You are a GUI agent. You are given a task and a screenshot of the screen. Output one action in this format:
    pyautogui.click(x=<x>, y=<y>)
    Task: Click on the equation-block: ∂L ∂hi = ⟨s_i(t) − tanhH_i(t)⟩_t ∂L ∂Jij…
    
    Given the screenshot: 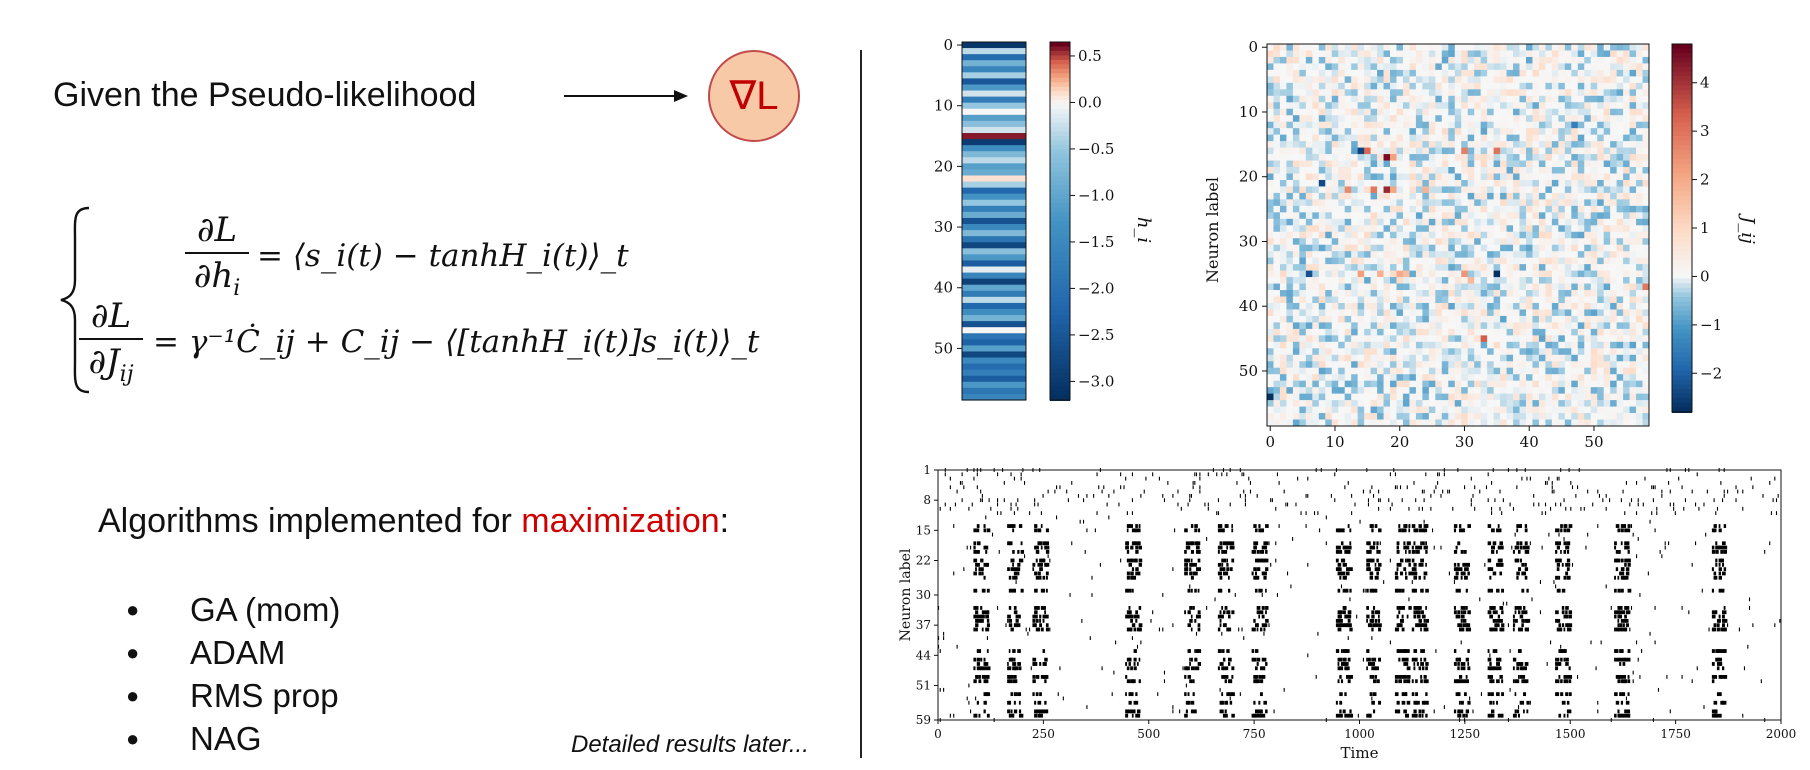 What is the action you would take?
    pyautogui.click(x=407, y=300)
    